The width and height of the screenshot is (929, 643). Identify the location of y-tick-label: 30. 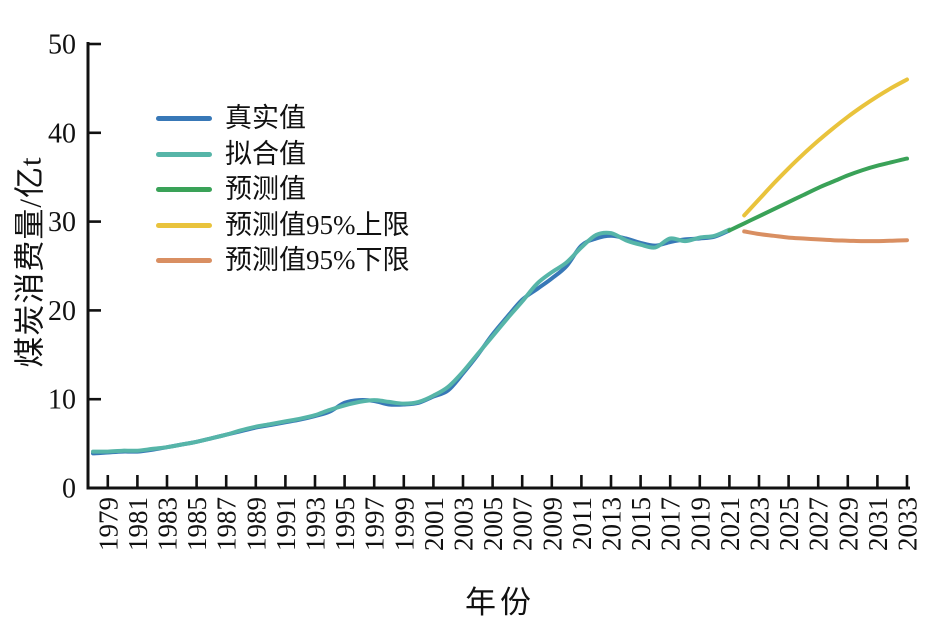
(62, 222).